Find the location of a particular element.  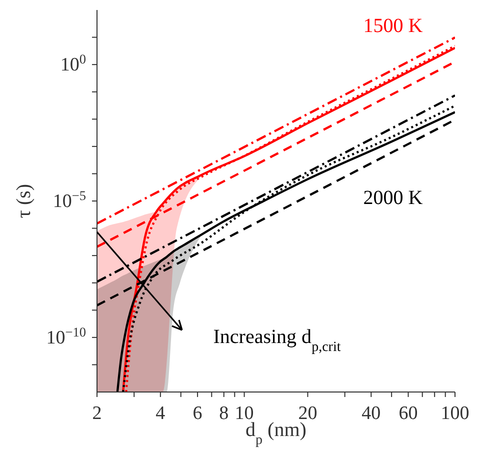

annotation: 2000 K is located at coordinates (393, 198).